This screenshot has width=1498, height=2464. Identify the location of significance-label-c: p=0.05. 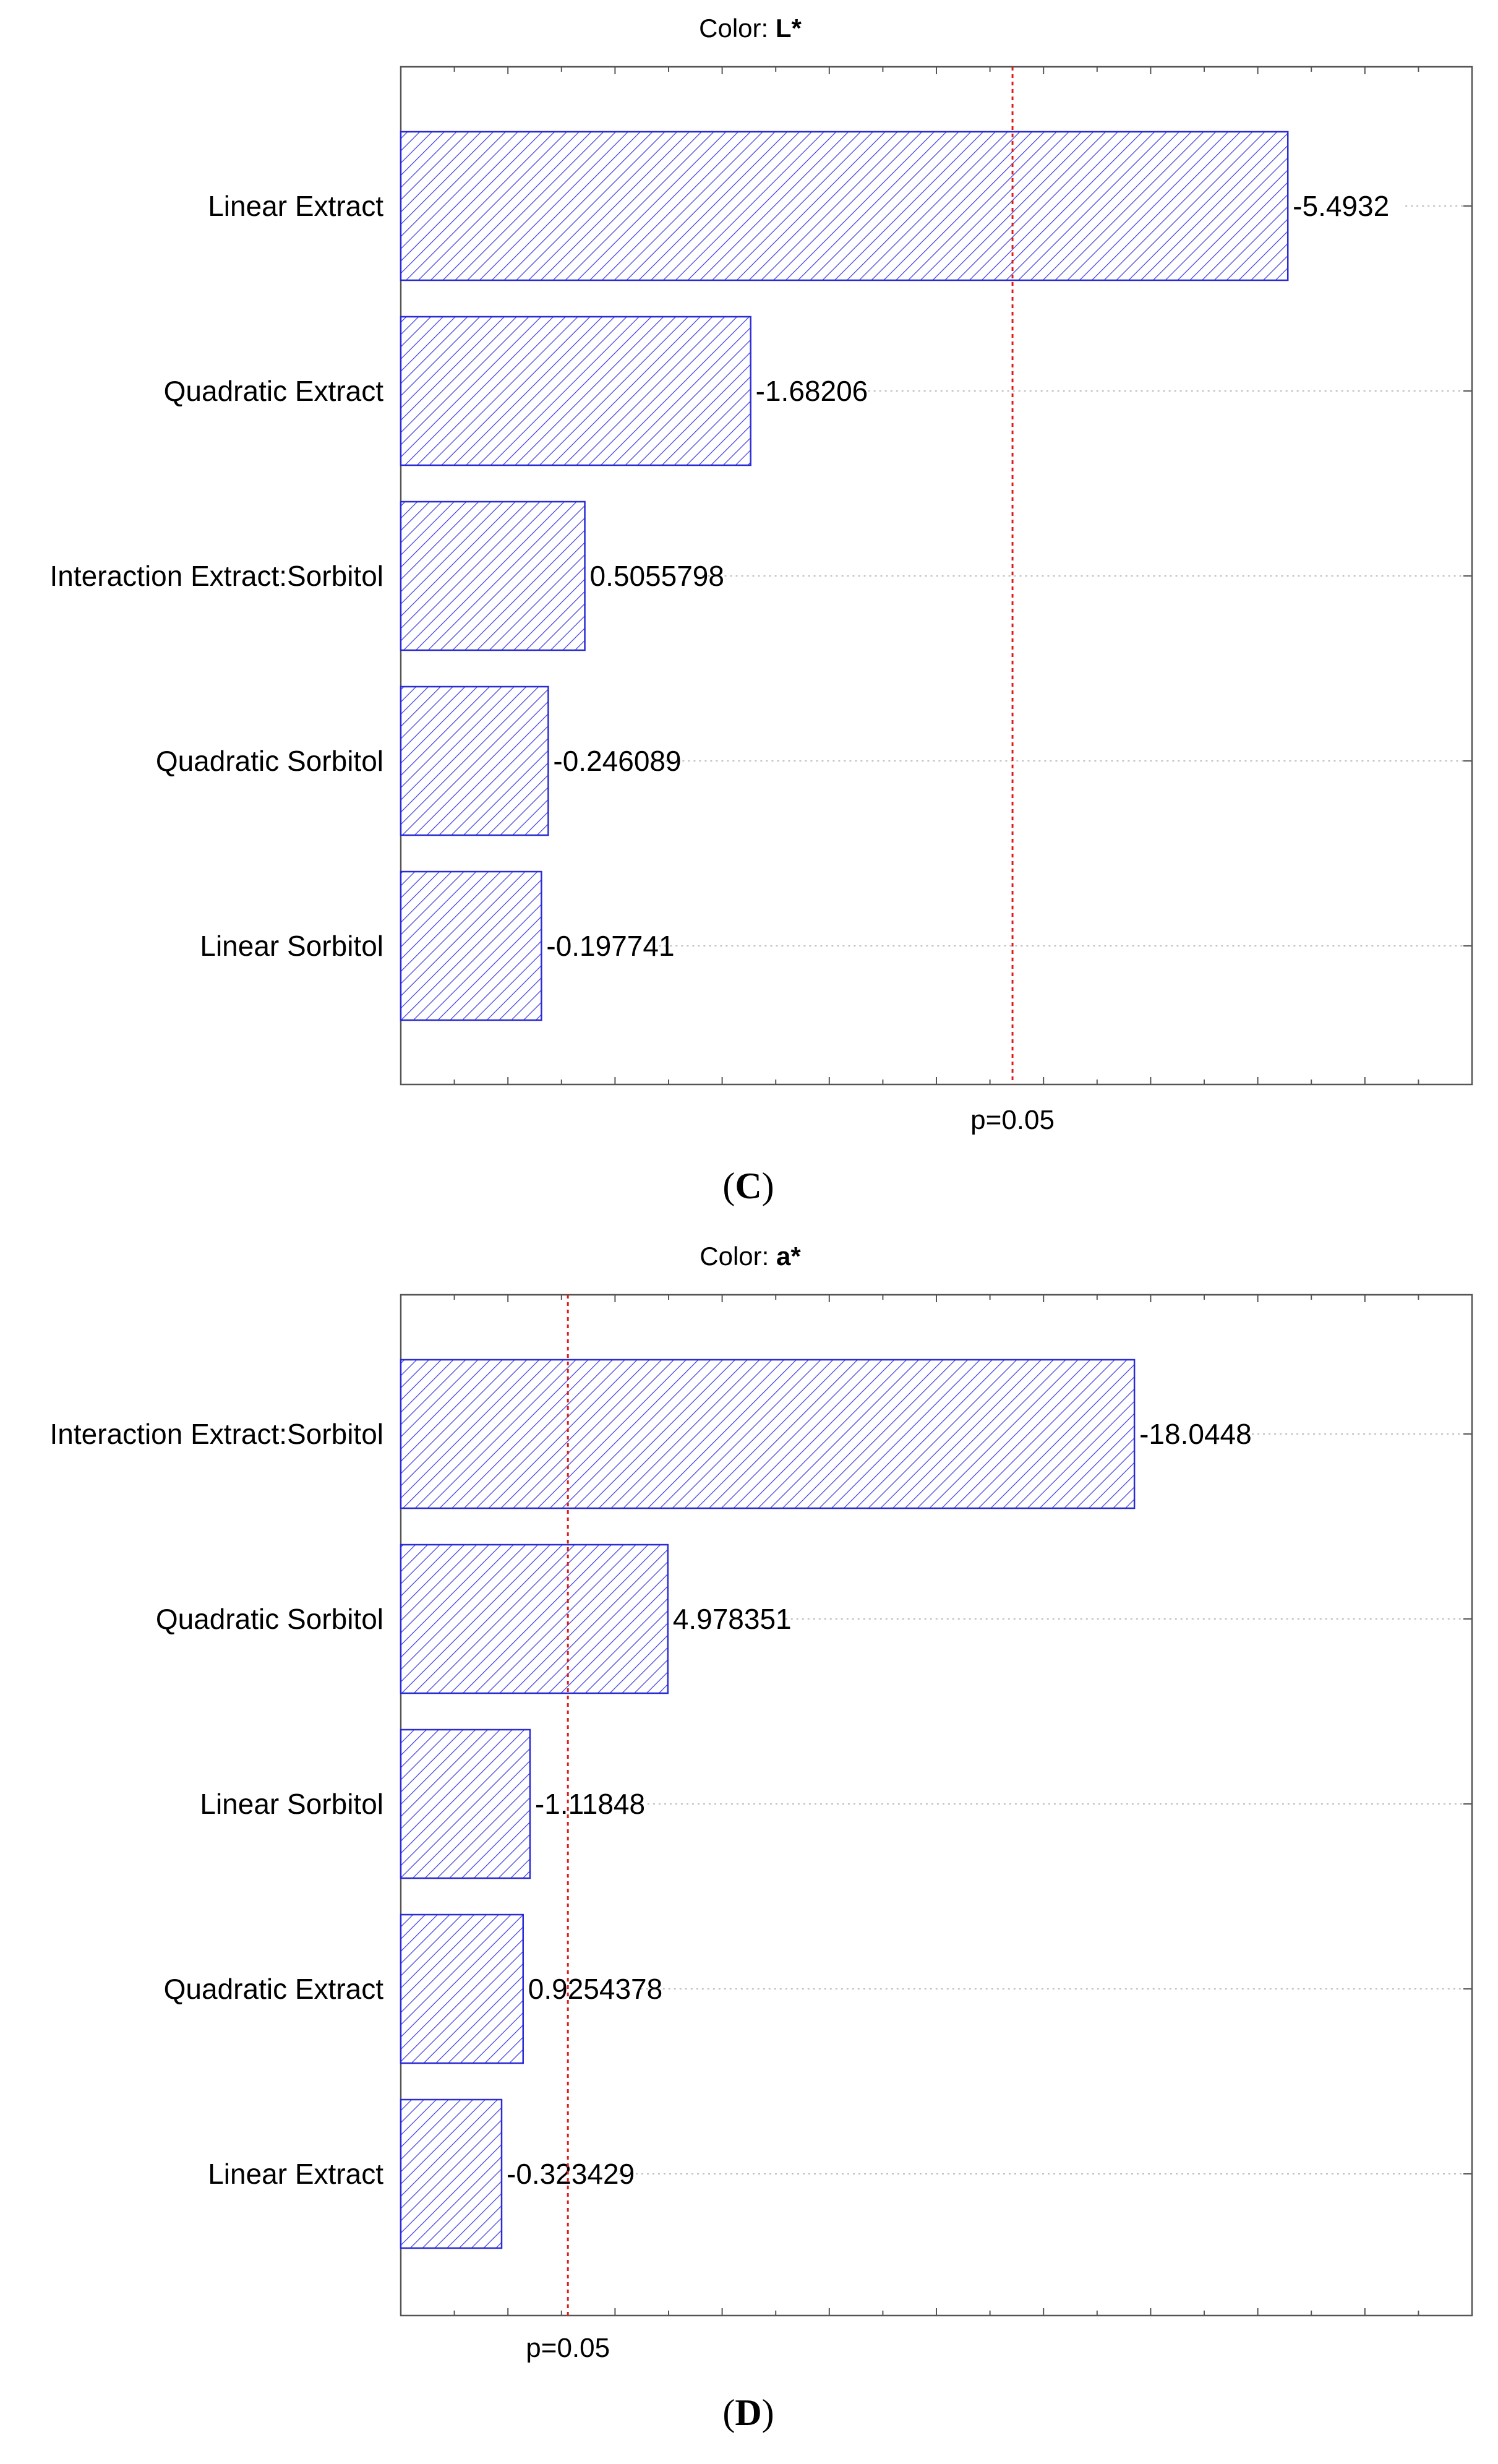
(1012, 1120).